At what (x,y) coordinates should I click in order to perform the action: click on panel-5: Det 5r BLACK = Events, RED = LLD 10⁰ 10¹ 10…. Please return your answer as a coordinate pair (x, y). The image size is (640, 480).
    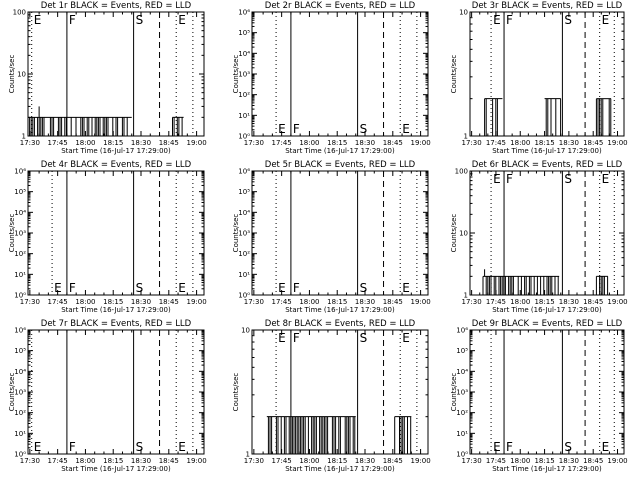
    Looking at the image, I should click on (331, 237).